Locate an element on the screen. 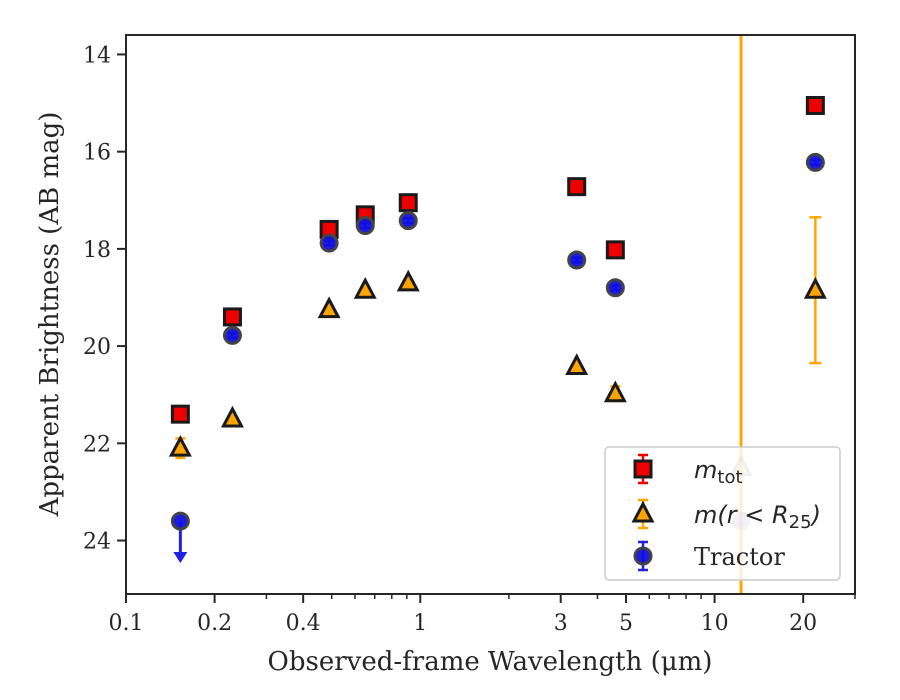 This screenshot has width=900, height=700. legend-item-tractor: Tractor is located at coordinates (709, 556).